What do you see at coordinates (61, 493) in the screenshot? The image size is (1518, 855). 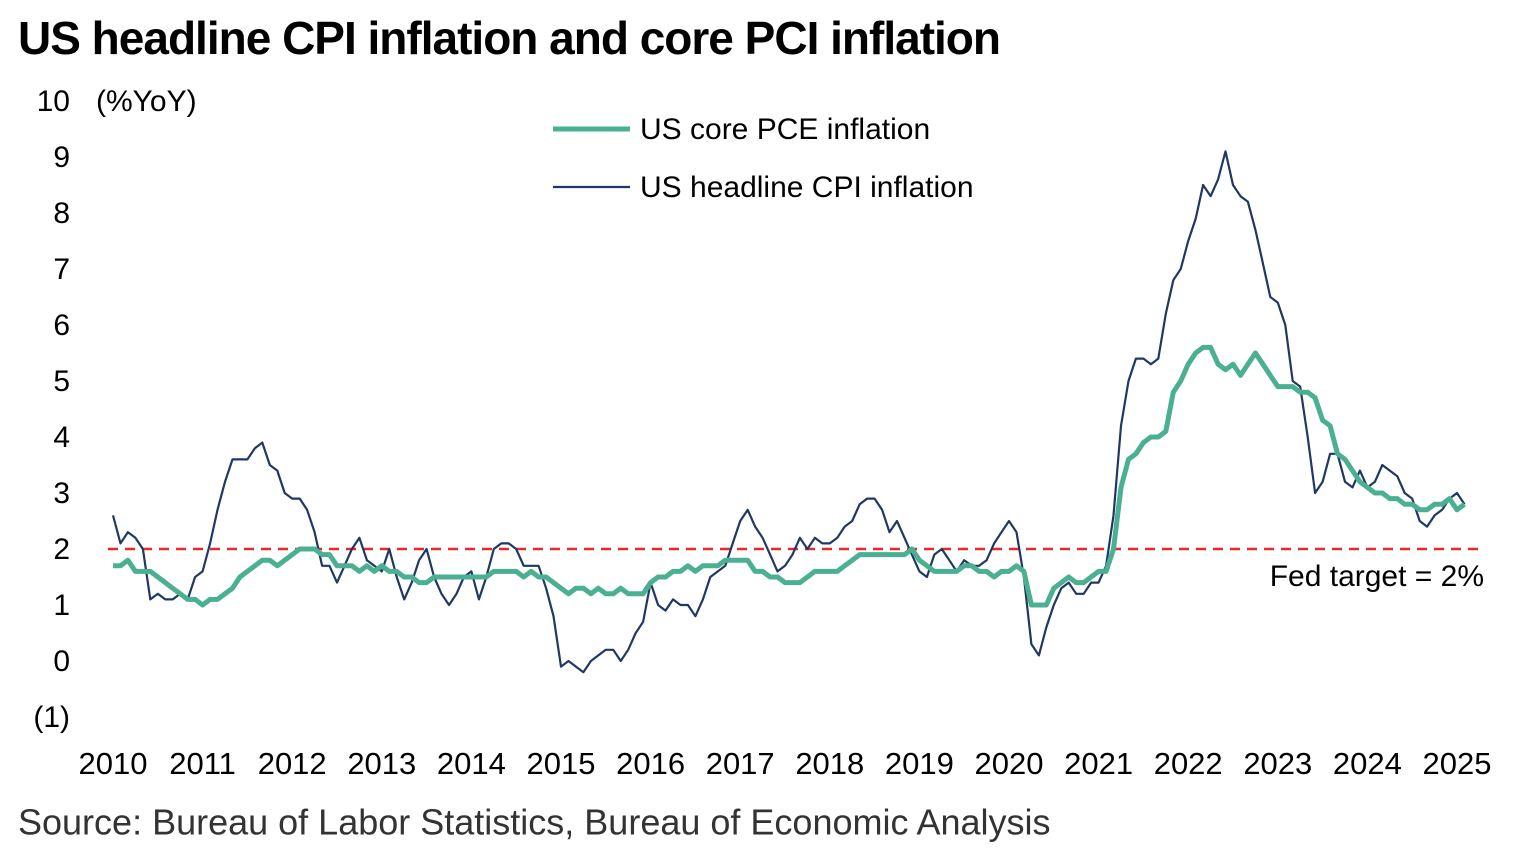 I see `y-tick-label: 3` at bounding box center [61, 493].